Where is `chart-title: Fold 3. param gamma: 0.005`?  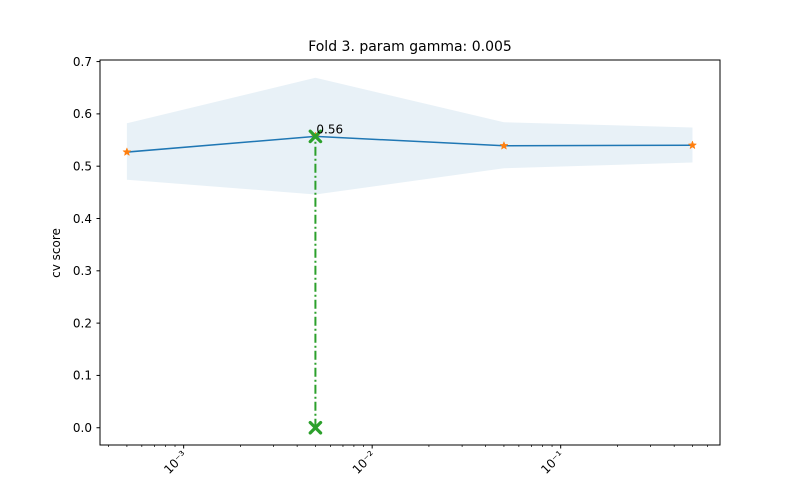 chart-title: Fold 3. param gamma: 0.005 is located at coordinates (410, 47).